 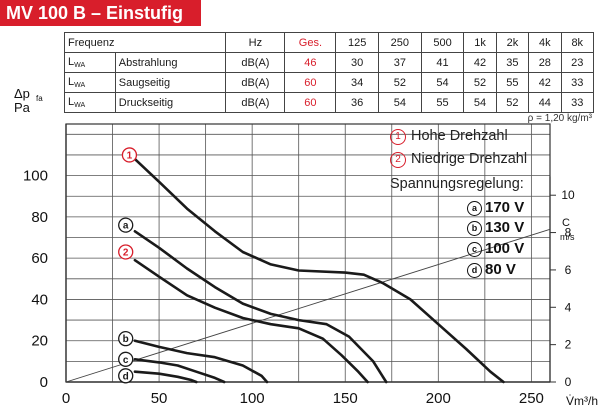 I want to click on value-cell: 34, so click(x=357, y=82).